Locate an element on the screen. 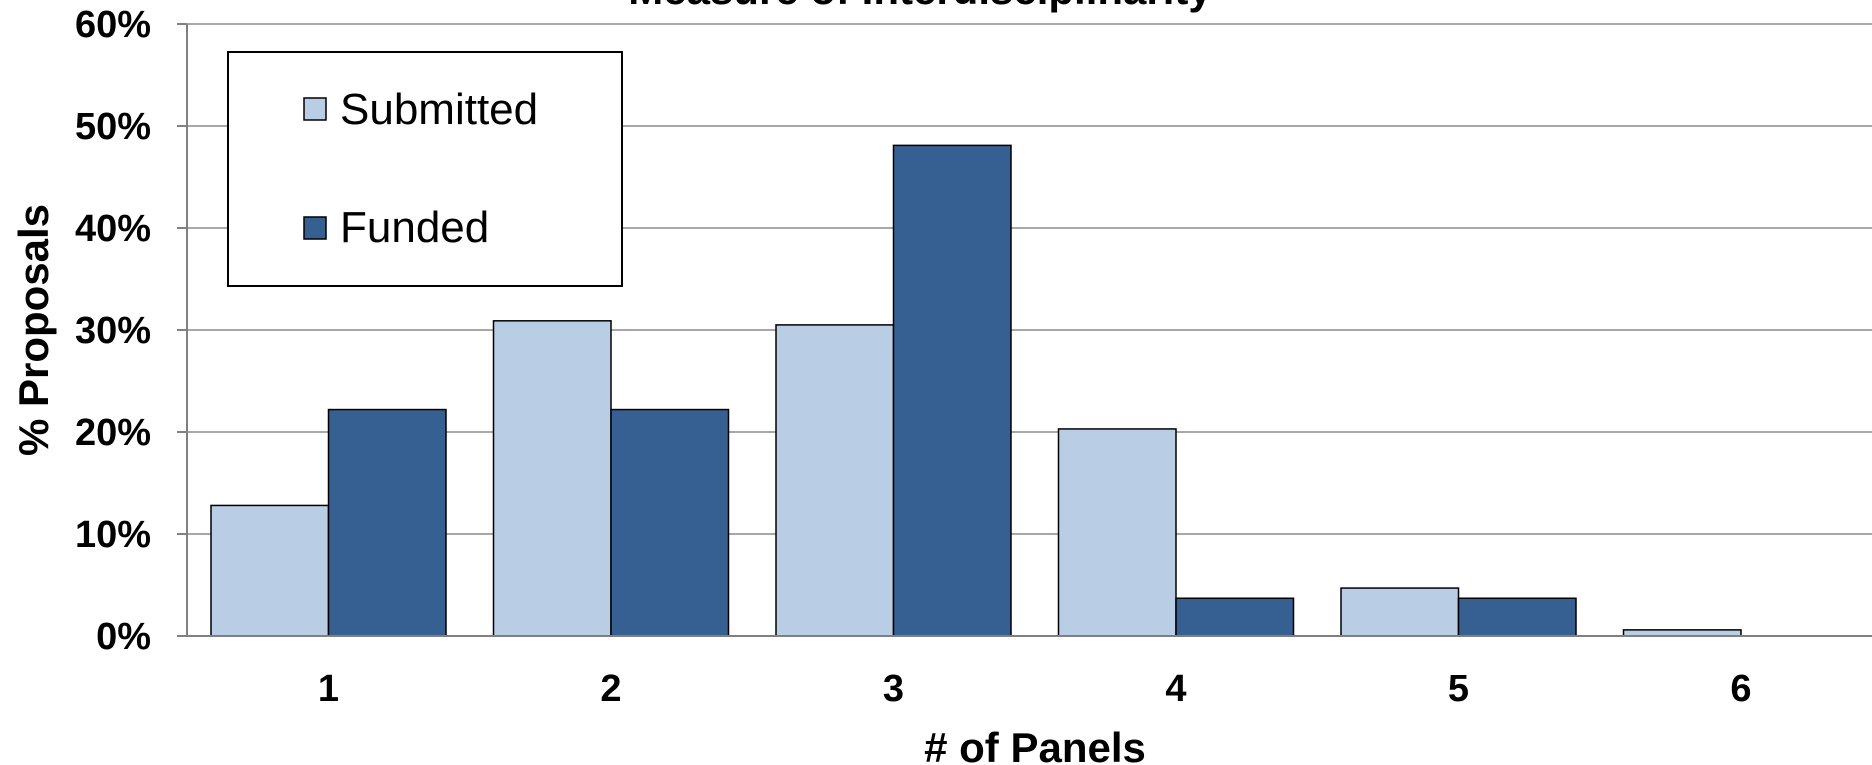  legend-swatch-funded is located at coordinates (315, 228).